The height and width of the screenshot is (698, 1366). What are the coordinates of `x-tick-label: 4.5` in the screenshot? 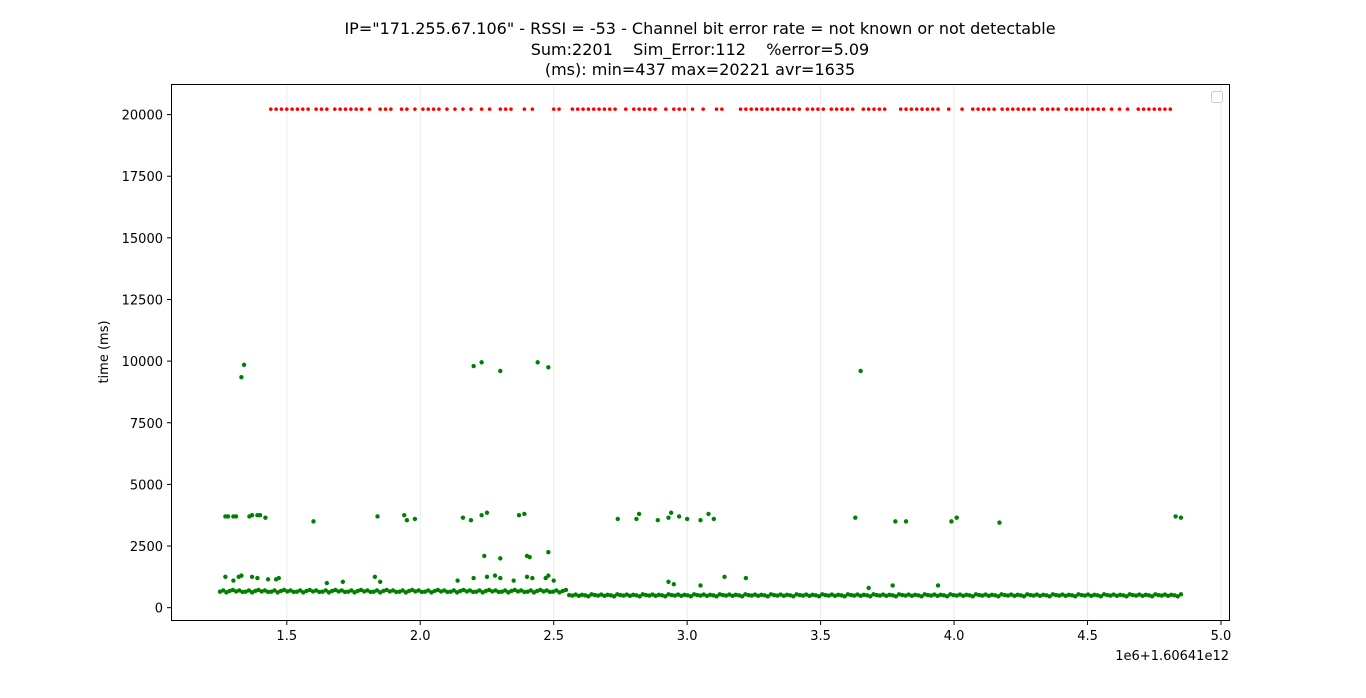 It's located at (1087, 636).